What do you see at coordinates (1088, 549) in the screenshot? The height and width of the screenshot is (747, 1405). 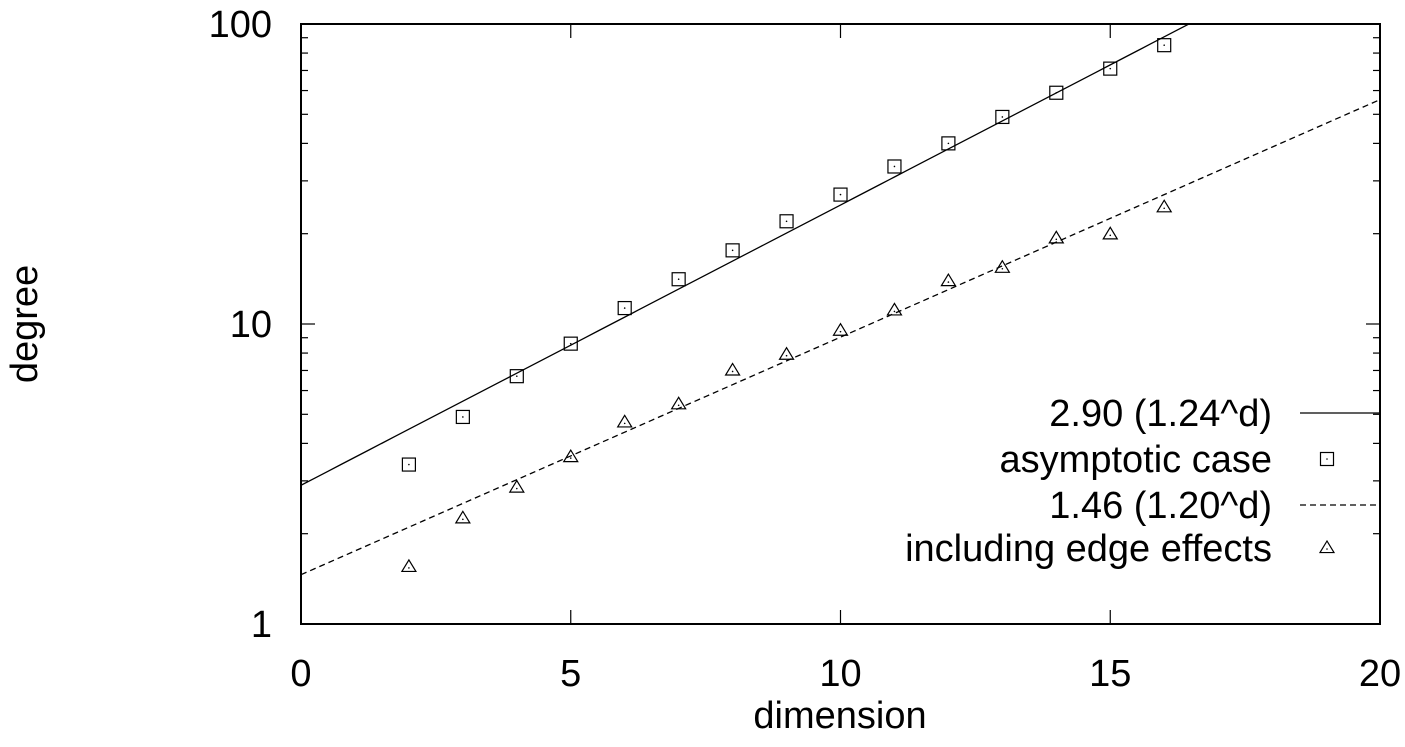 I see `legend-entry-label: including edge effects` at bounding box center [1088, 549].